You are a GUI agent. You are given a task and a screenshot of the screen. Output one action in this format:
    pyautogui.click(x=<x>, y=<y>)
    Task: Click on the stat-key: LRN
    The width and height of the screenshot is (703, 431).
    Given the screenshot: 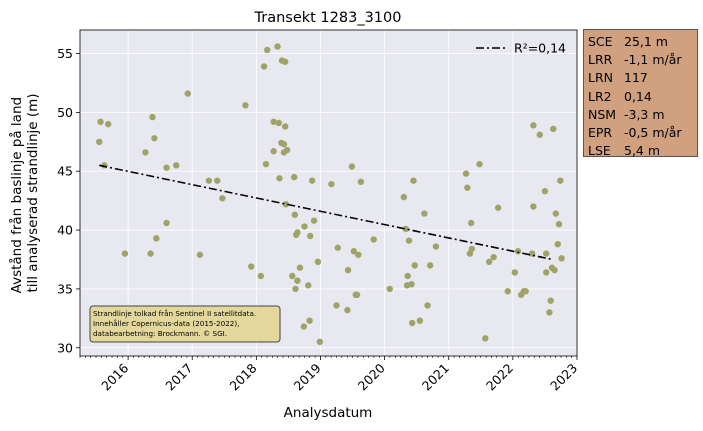 What is the action you would take?
    pyautogui.click(x=600, y=78)
    